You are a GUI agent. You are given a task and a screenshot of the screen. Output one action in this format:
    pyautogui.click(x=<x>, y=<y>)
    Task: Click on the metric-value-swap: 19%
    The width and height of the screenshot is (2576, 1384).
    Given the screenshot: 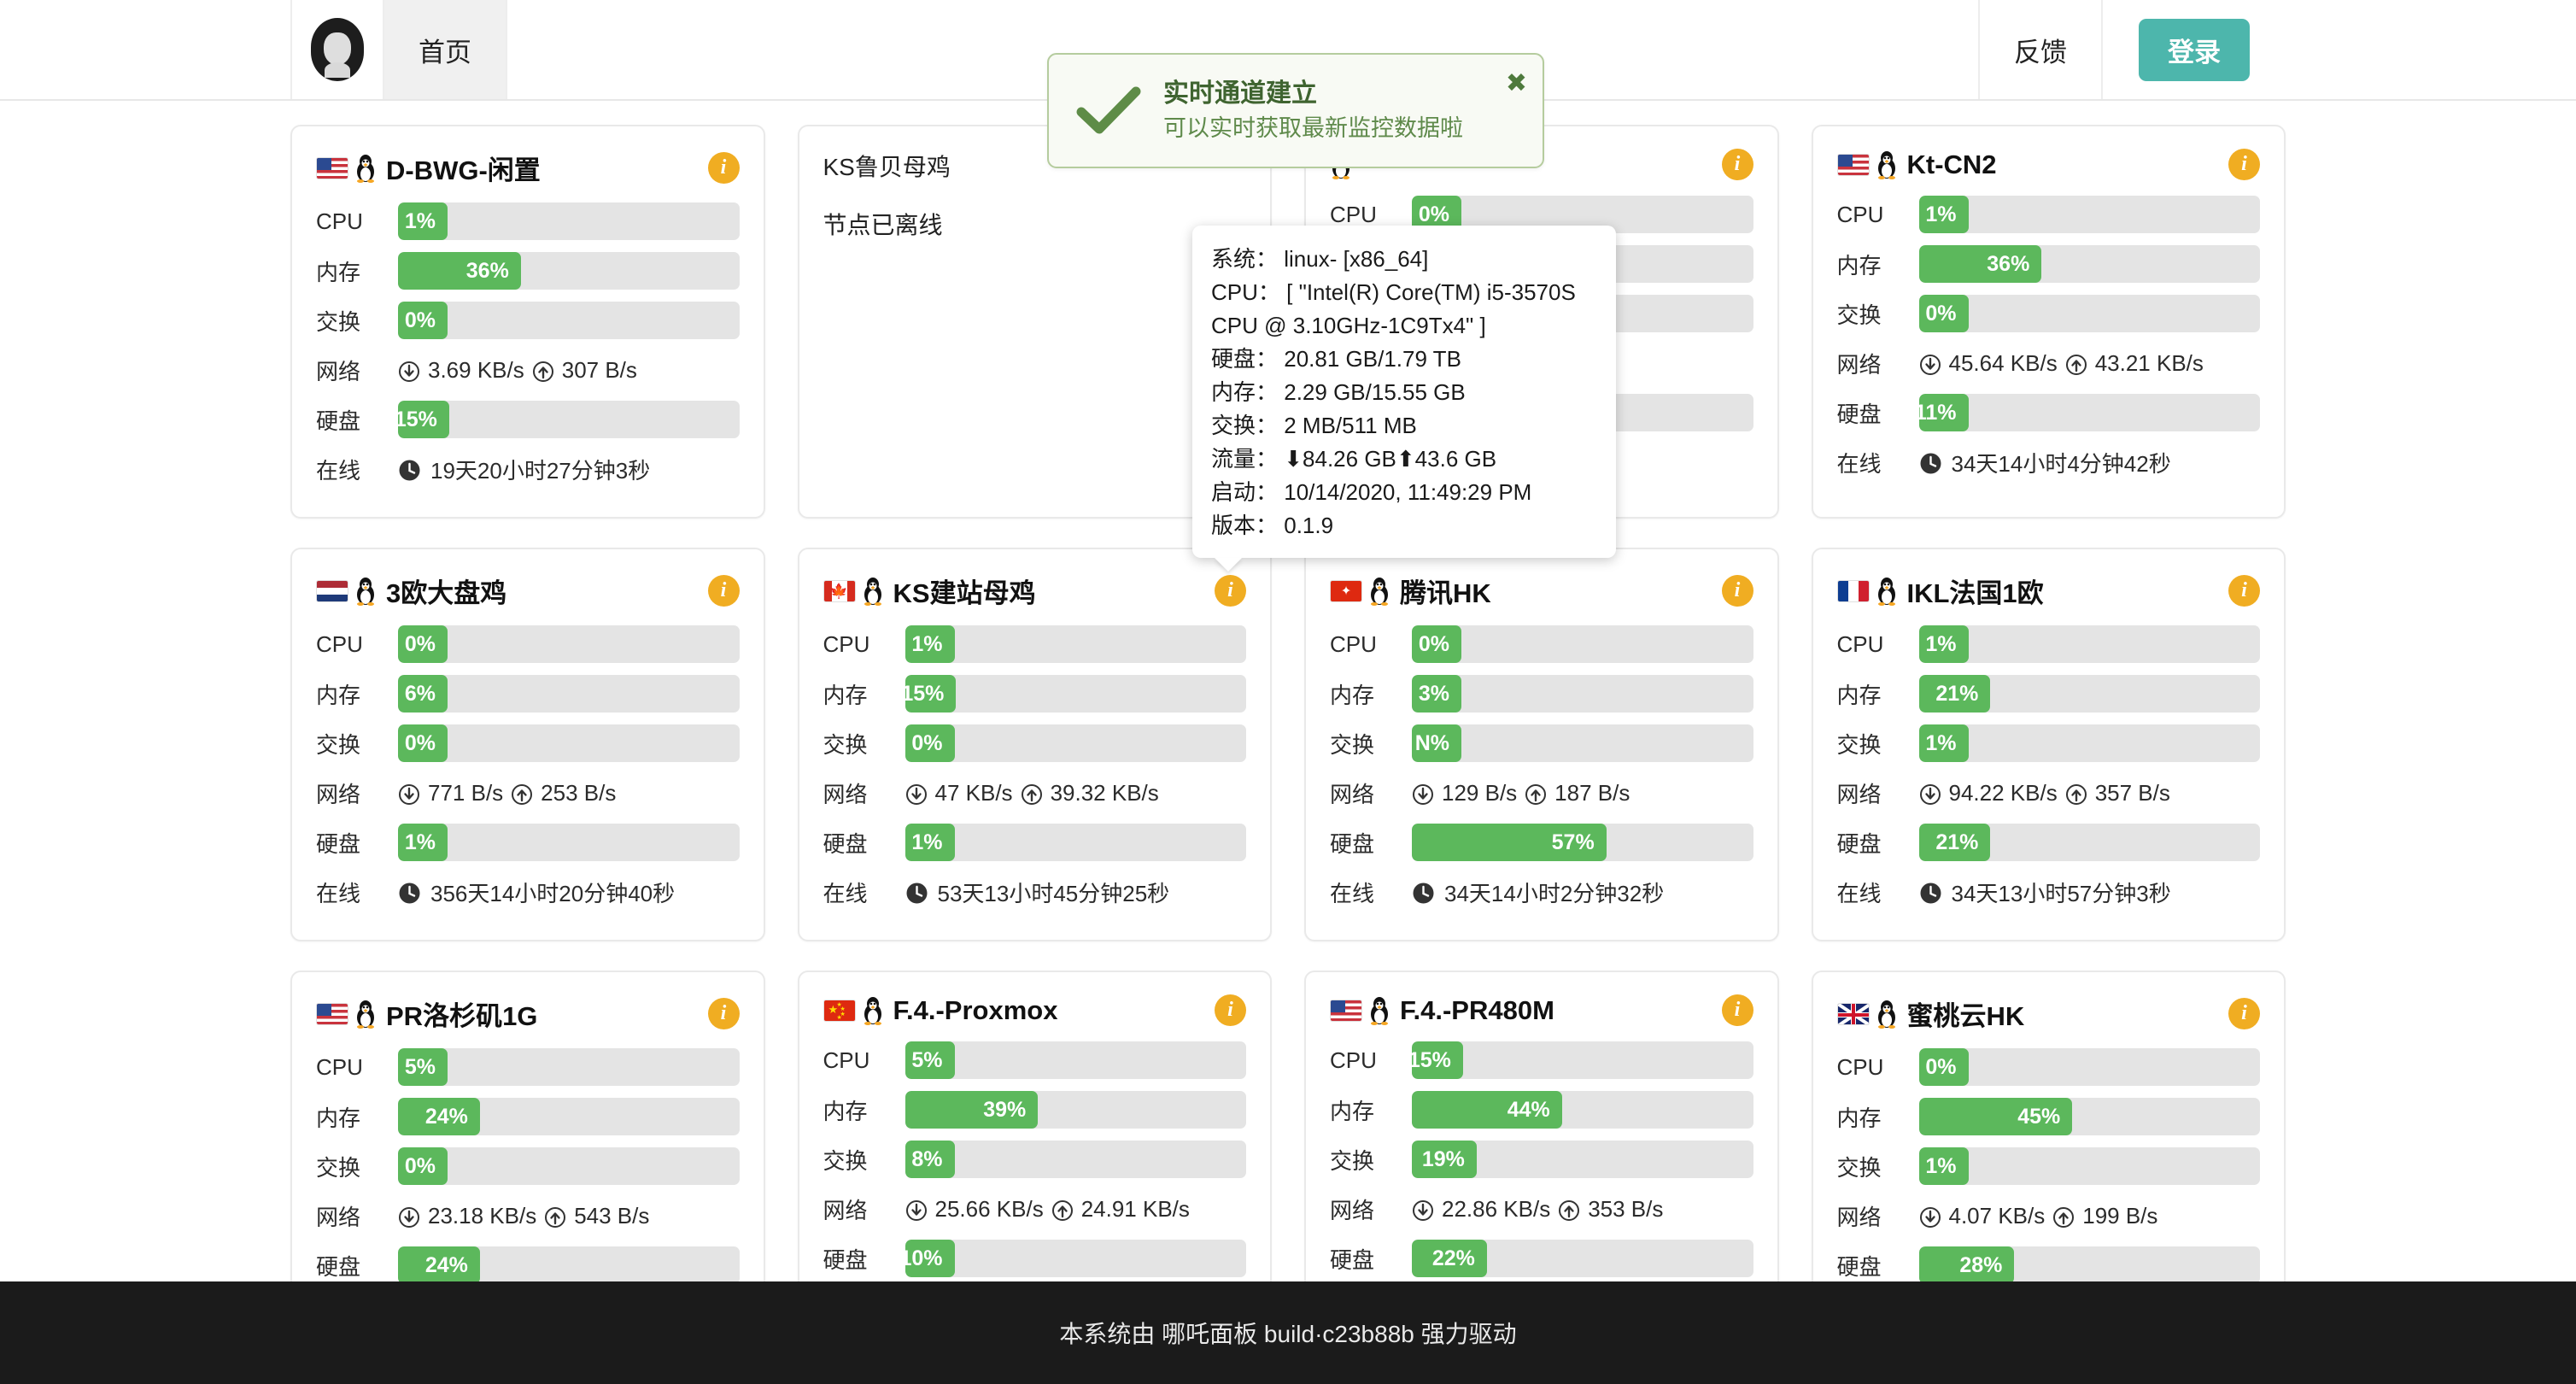 What is the action you would take?
    pyautogui.click(x=1443, y=1158)
    